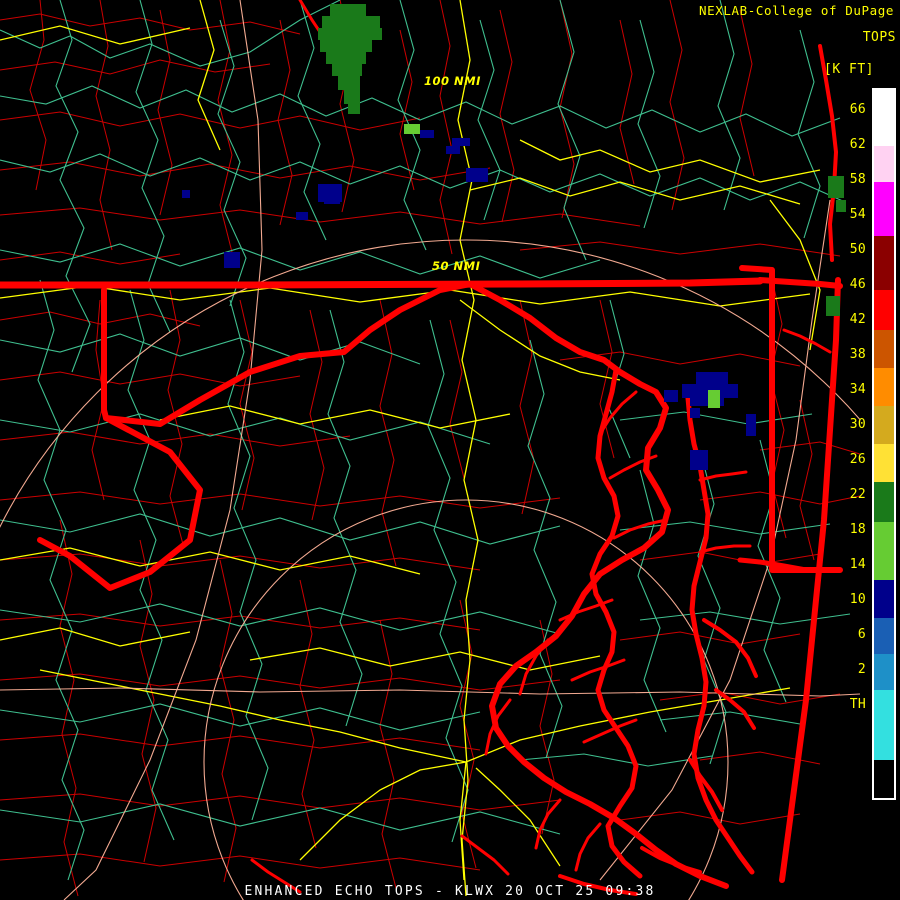 The image size is (900, 900). I want to click on color-swatch-TH, so click(884, 779).